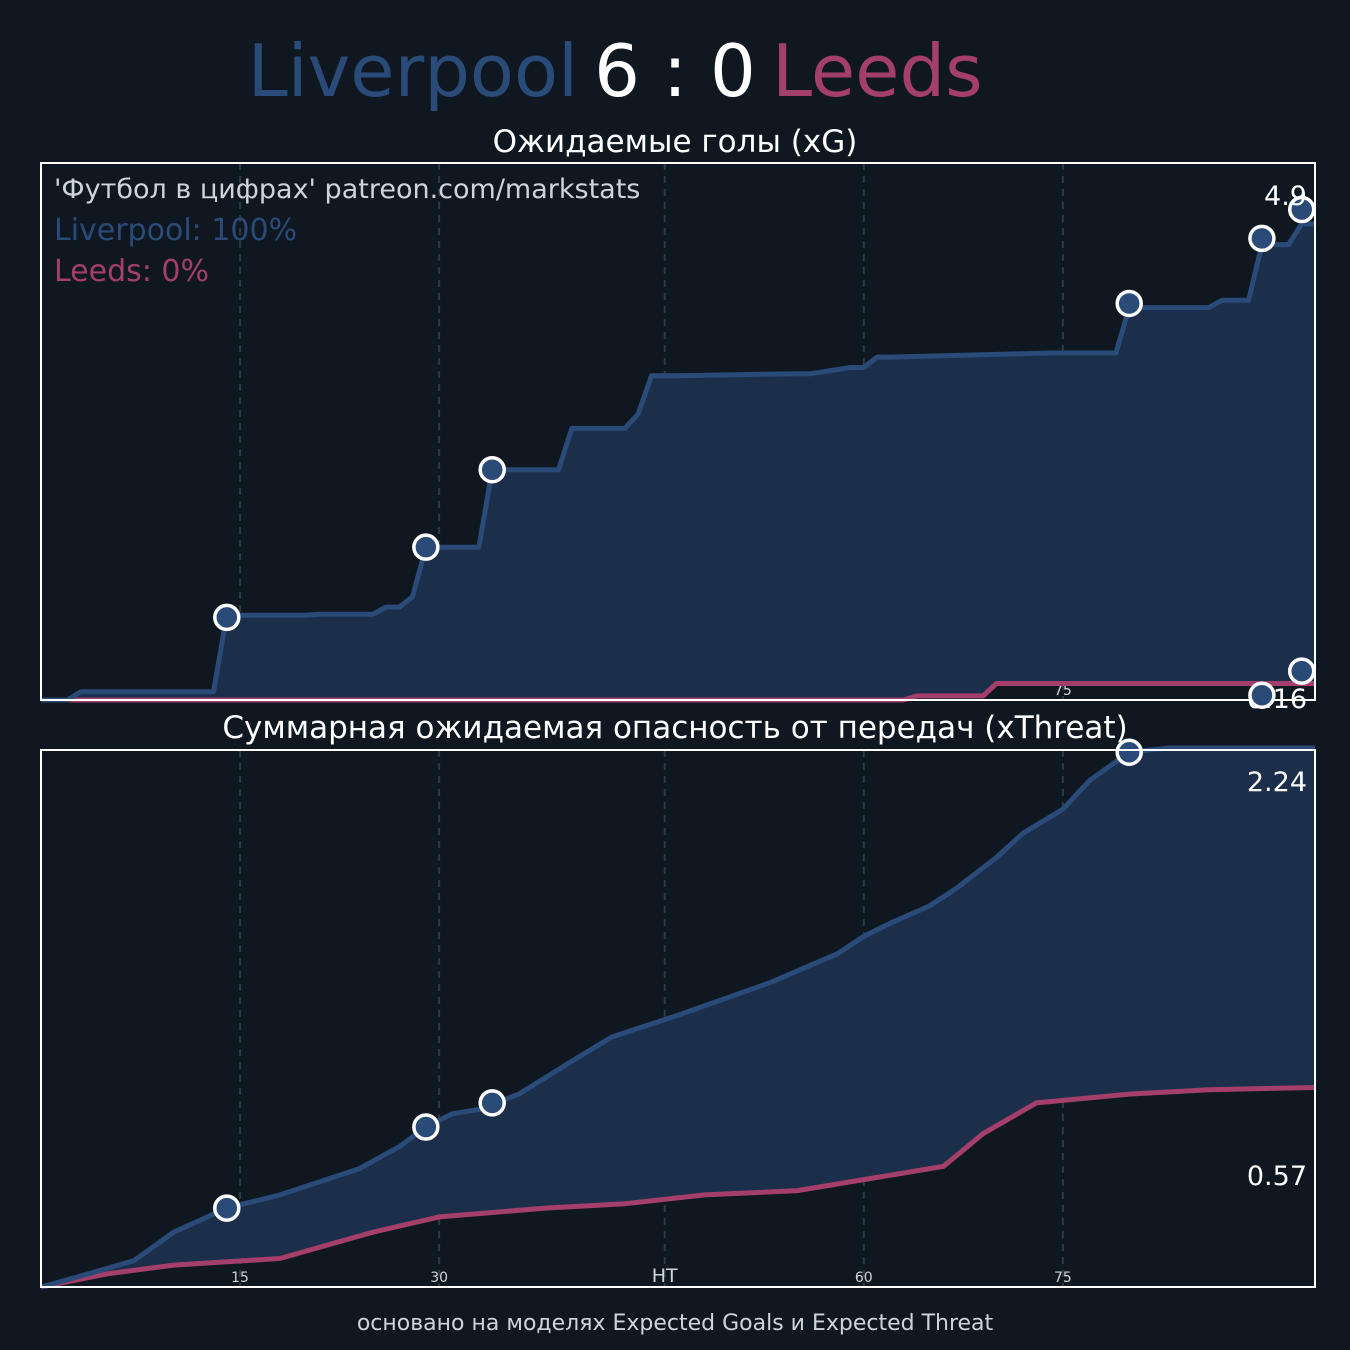 The height and width of the screenshot is (1350, 1350). What do you see at coordinates (413, 71) in the screenshot?
I see `home-team-name: Liverpool` at bounding box center [413, 71].